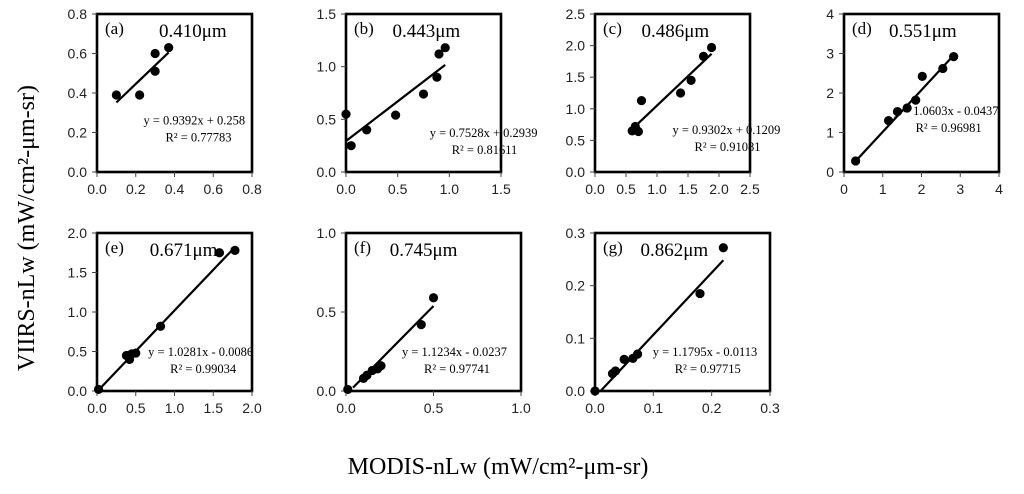 Image resolution: width=1024 pixels, height=494 pixels. What do you see at coordinates (424, 250) in the screenshot?
I see `wavelength-label: 0.745μm` at bounding box center [424, 250].